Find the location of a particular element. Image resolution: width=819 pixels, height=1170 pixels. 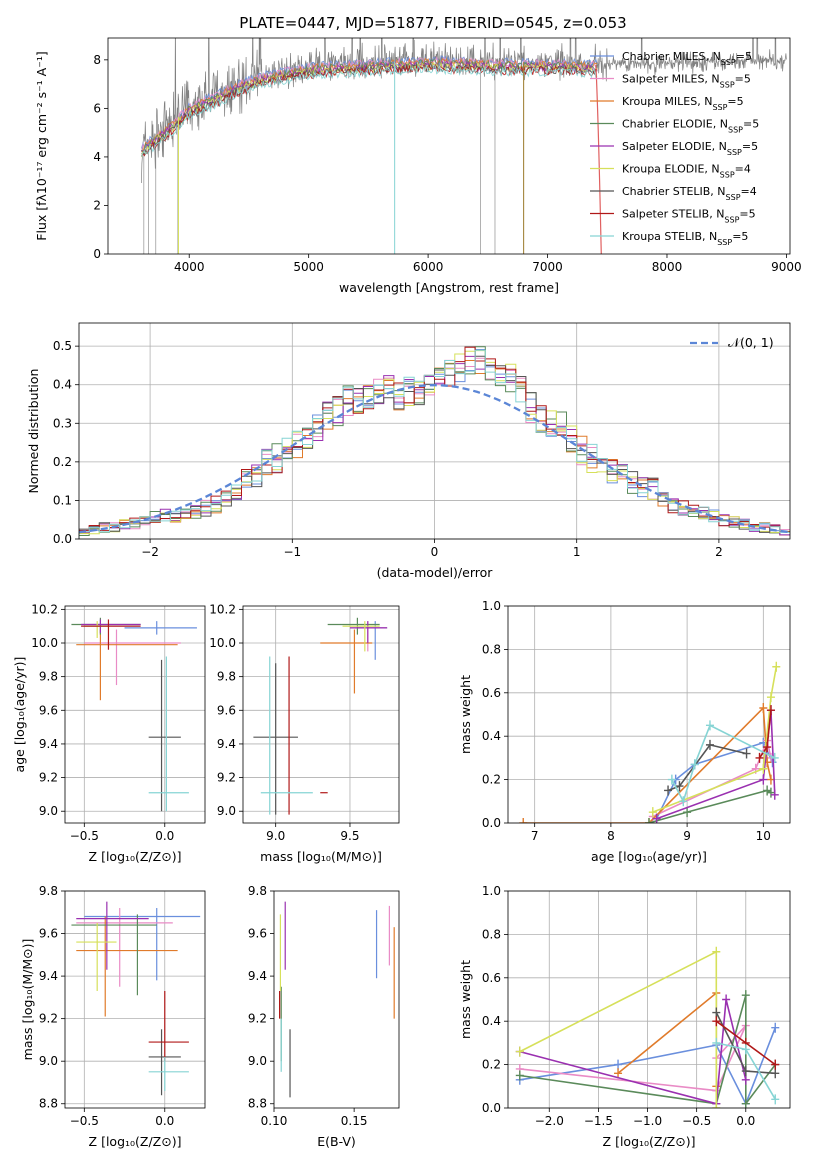

y-tick-label: 8.8 is located at coordinates (48, 1104).